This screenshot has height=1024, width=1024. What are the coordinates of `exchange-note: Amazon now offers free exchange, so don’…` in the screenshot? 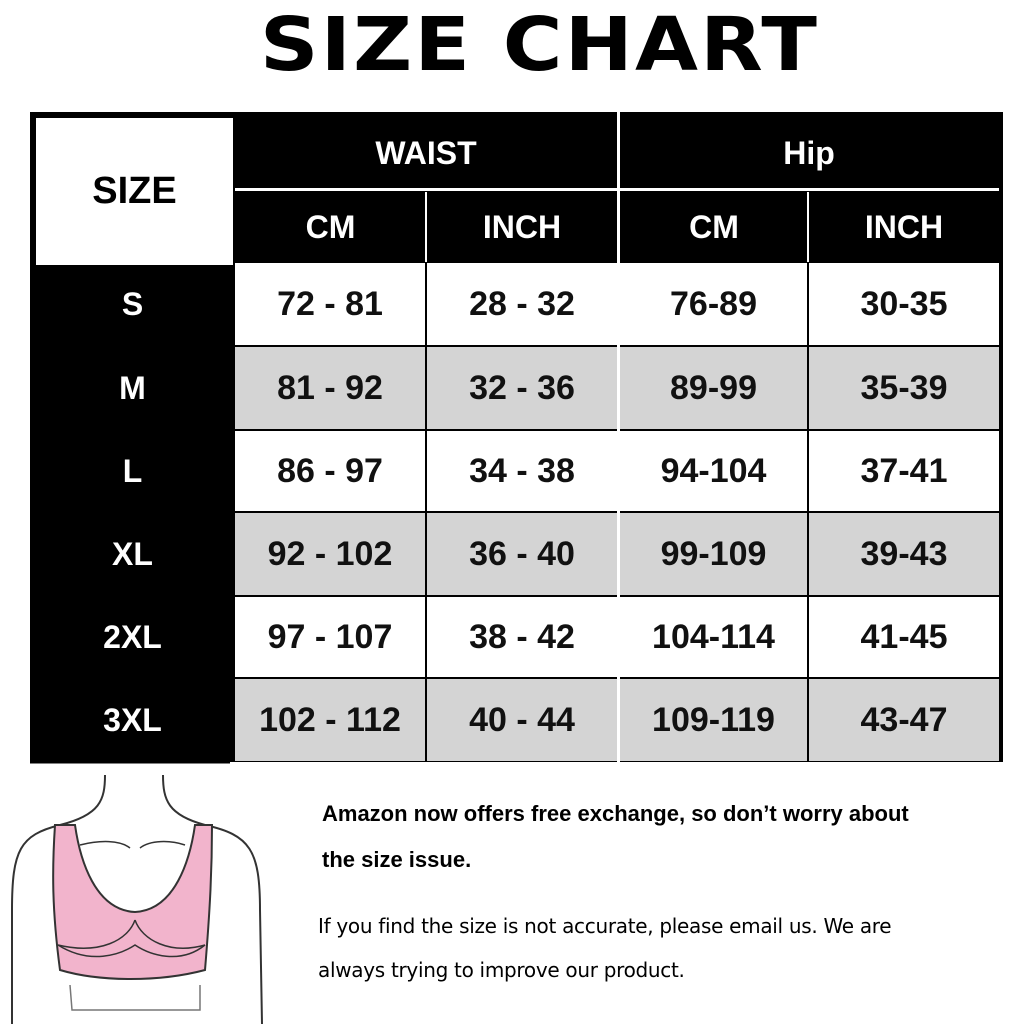 It's located at (615, 813).